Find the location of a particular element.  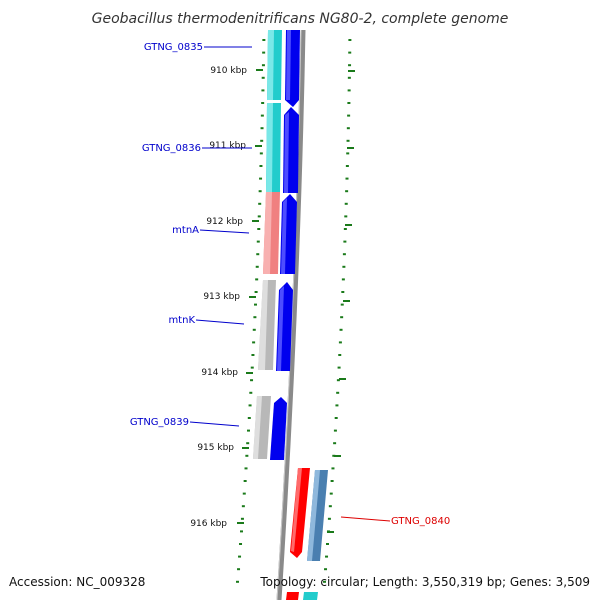

tick-910: 910 kbp is located at coordinates (236, 71).